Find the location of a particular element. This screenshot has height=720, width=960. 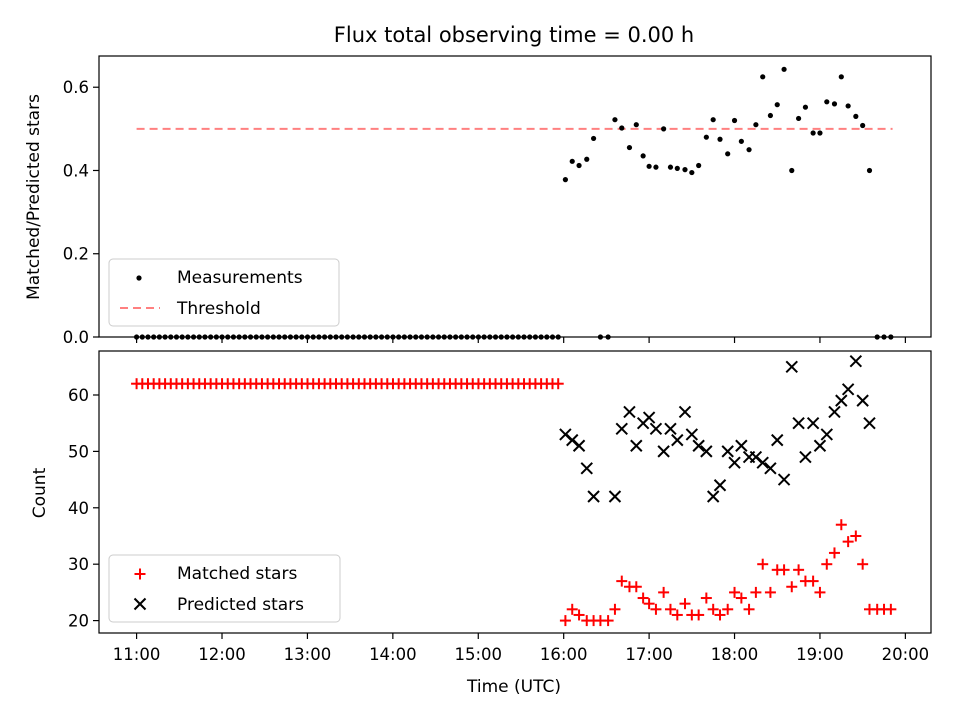

x-tick-label: 18:00 is located at coordinates (735, 654).